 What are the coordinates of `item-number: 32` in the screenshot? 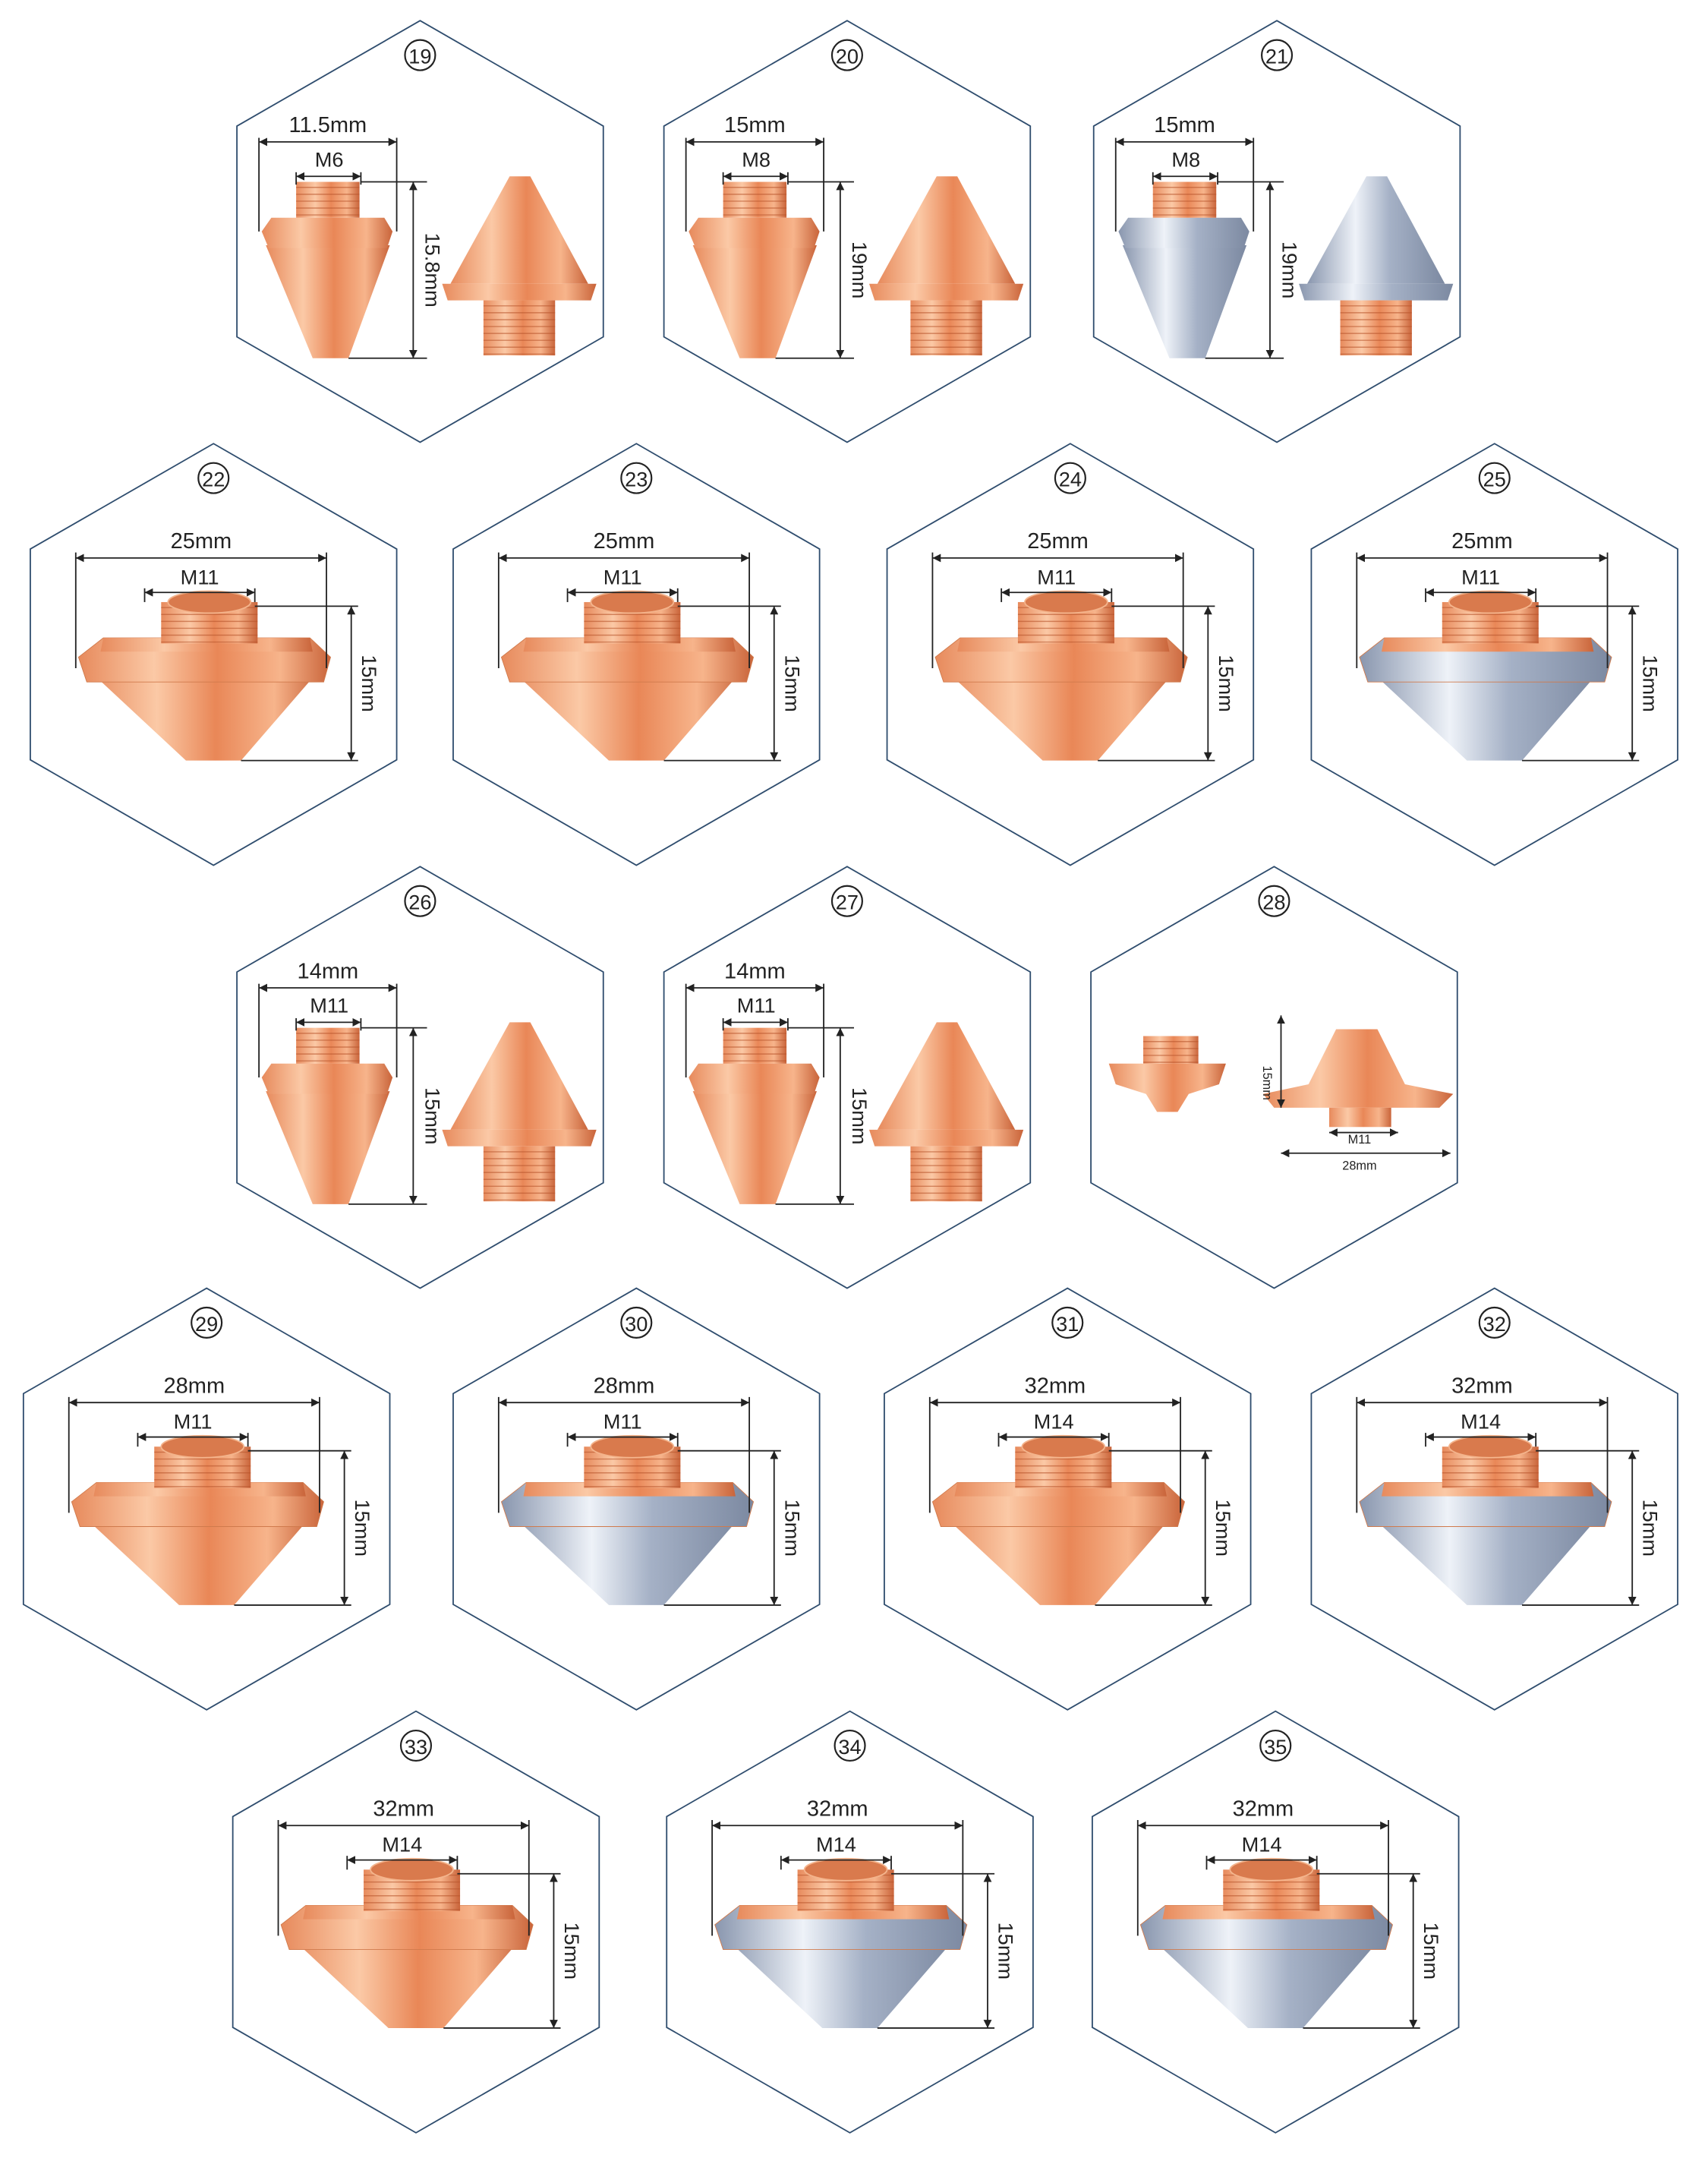 It's located at (1494, 1324).